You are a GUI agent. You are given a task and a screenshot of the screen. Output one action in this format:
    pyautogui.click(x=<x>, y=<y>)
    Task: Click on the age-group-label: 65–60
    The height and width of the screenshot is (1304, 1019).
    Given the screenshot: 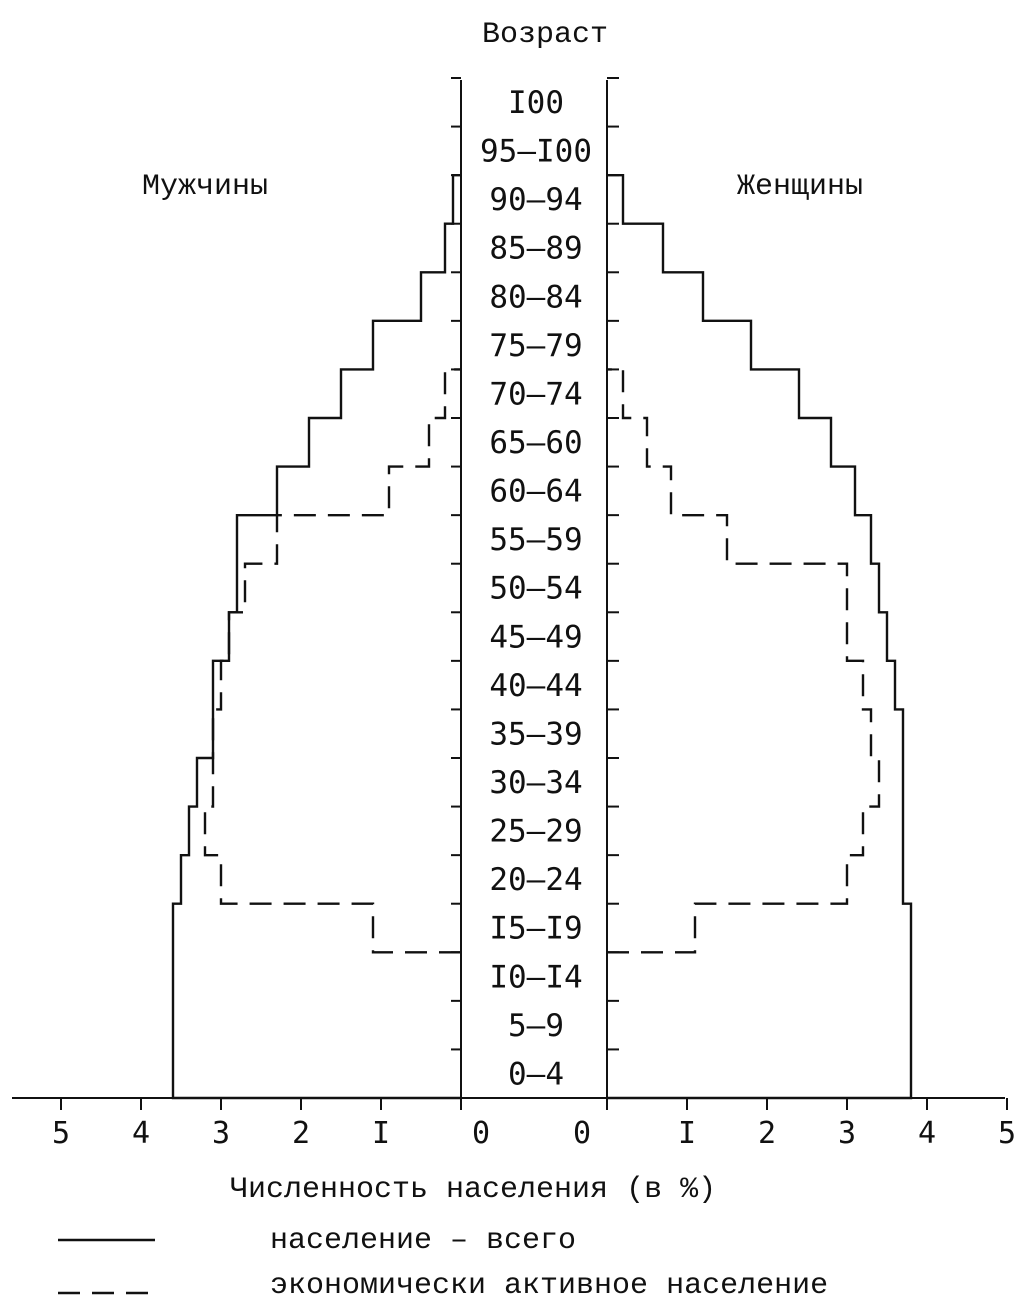 What is the action you would take?
    pyautogui.click(x=535, y=443)
    